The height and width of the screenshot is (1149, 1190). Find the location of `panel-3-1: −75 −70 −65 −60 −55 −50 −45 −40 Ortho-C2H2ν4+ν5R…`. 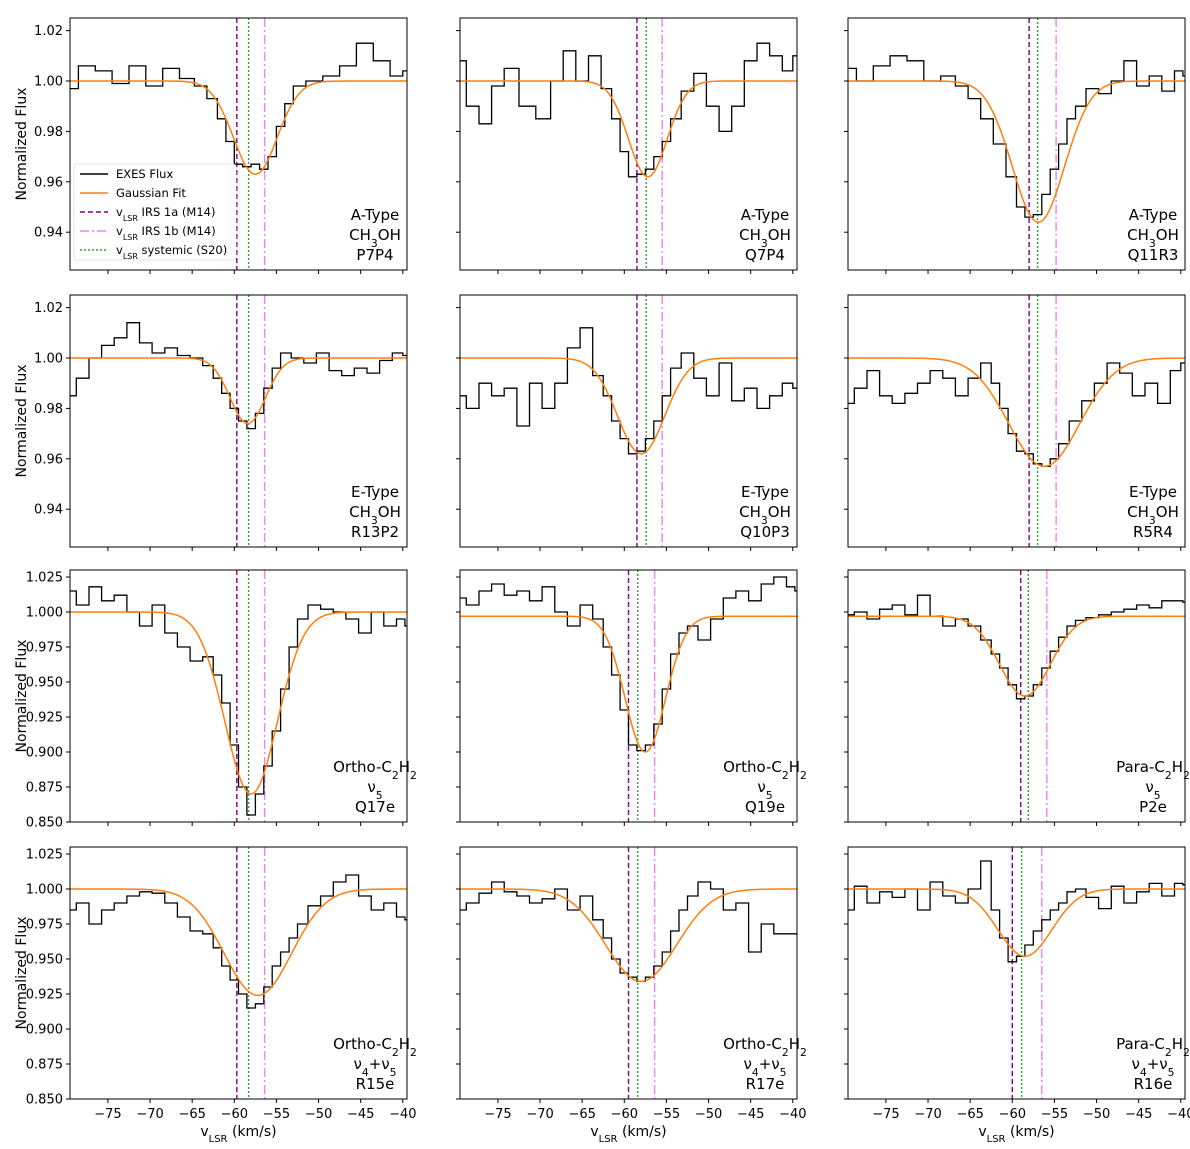

panel-3-1: −75 −70 −65 −60 −55 −50 −45 −40 Ortho-C2H2ν4+ν5R… is located at coordinates (631, 995).